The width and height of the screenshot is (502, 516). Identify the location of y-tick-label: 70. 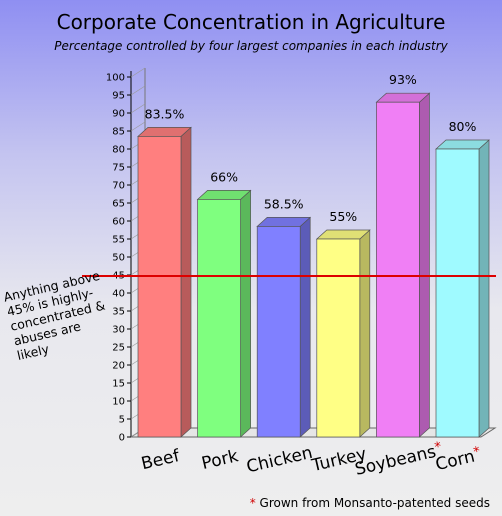
(118, 186).